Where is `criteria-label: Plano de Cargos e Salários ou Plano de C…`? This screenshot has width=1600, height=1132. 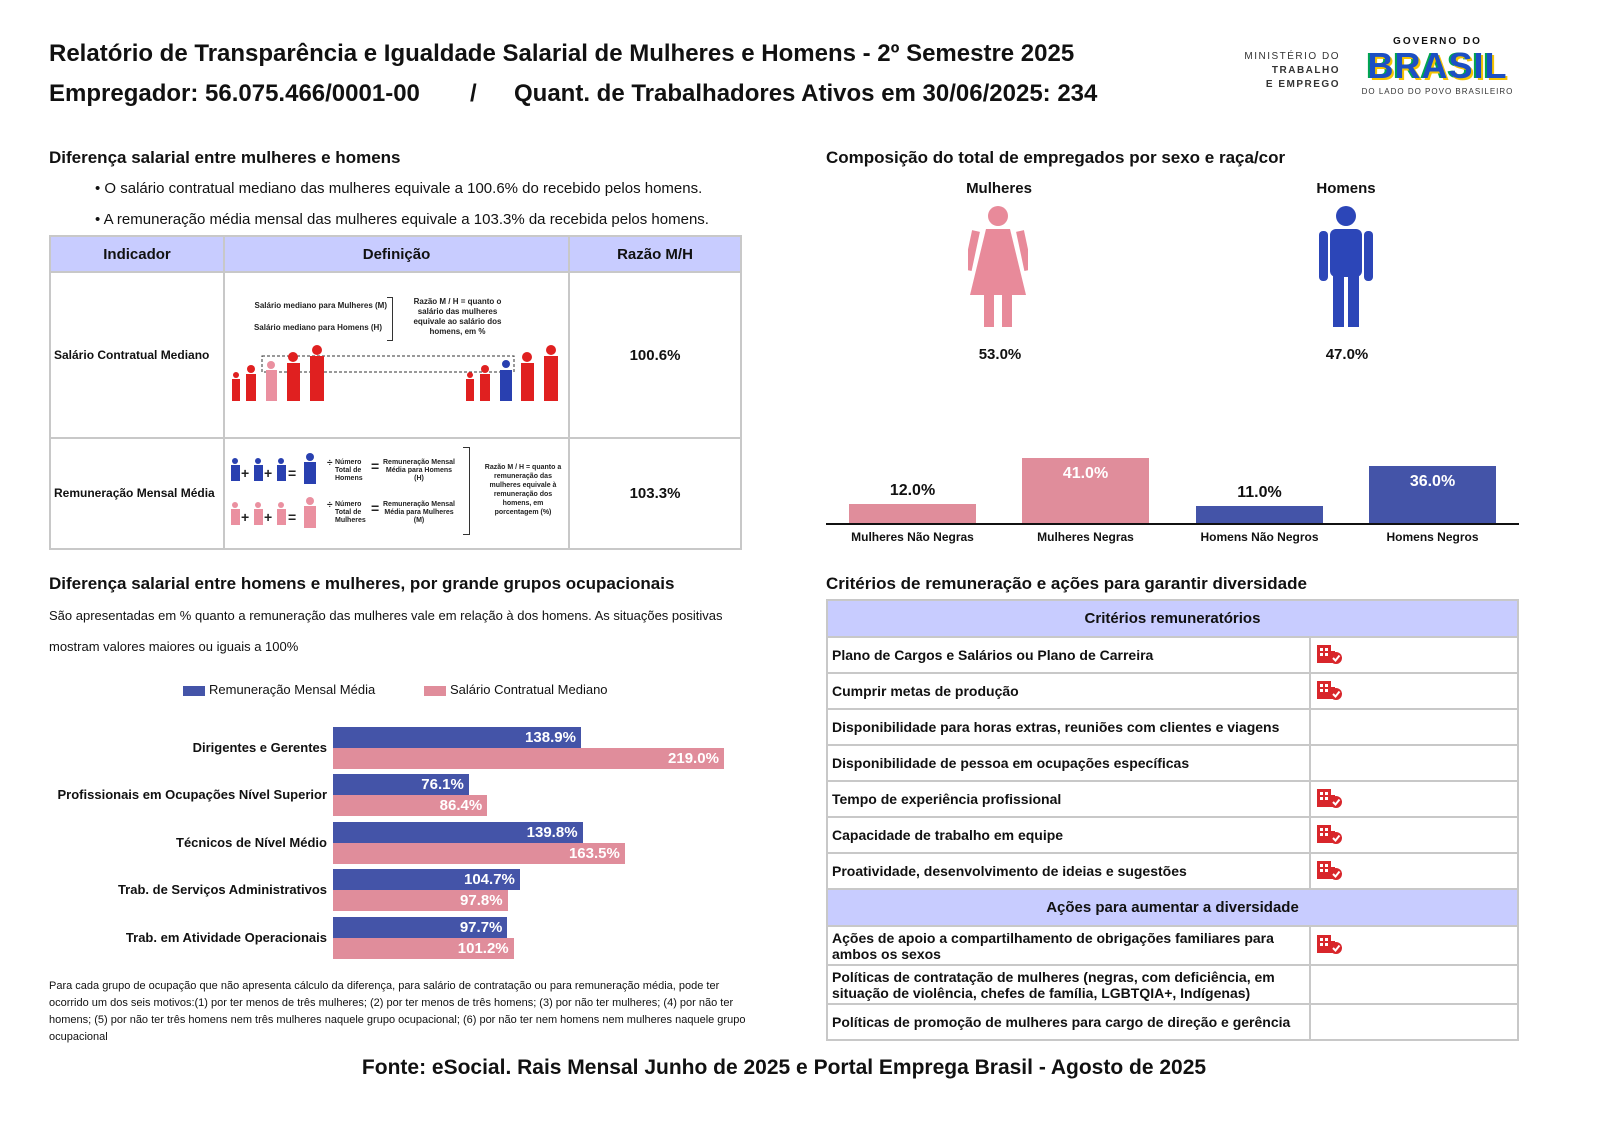
criteria-label: Plano de Cargos e Salários ou Plano de C… is located at coordinates (1068, 655).